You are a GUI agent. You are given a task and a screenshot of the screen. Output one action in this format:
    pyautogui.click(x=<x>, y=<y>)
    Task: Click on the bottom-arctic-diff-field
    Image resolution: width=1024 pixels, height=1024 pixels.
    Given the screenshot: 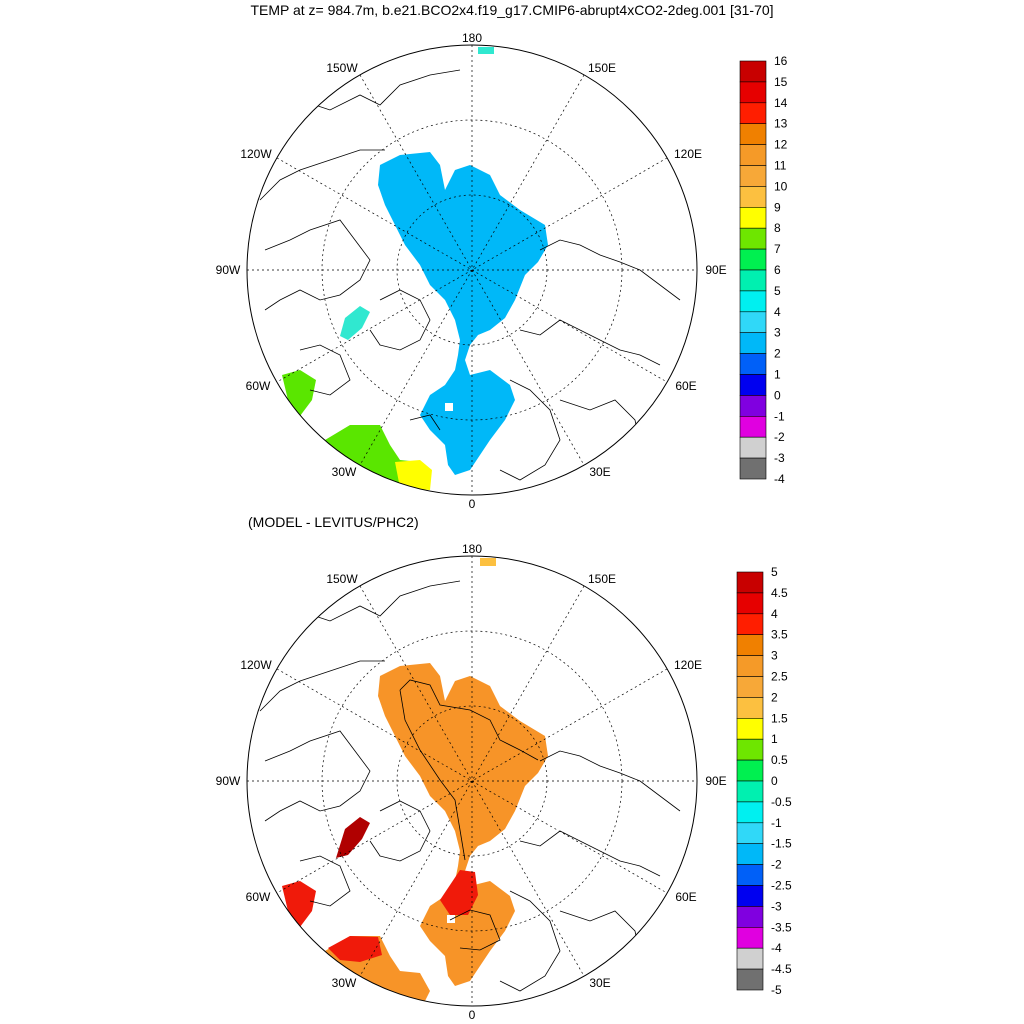 What is the action you would take?
    pyautogui.click(x=463, y=824)
    